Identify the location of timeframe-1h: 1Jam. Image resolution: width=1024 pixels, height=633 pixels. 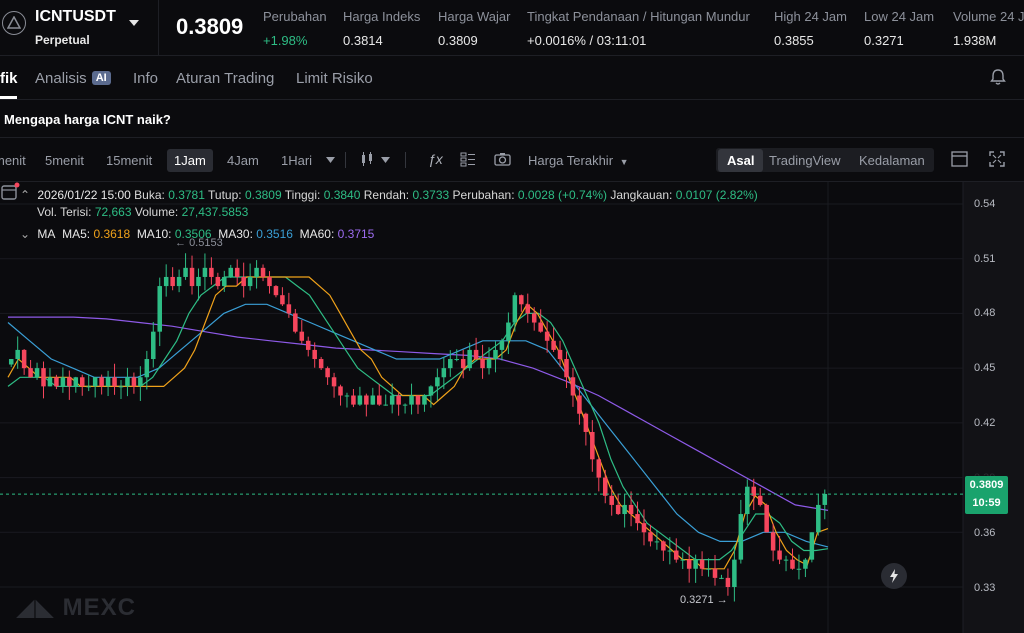
(190, 160).